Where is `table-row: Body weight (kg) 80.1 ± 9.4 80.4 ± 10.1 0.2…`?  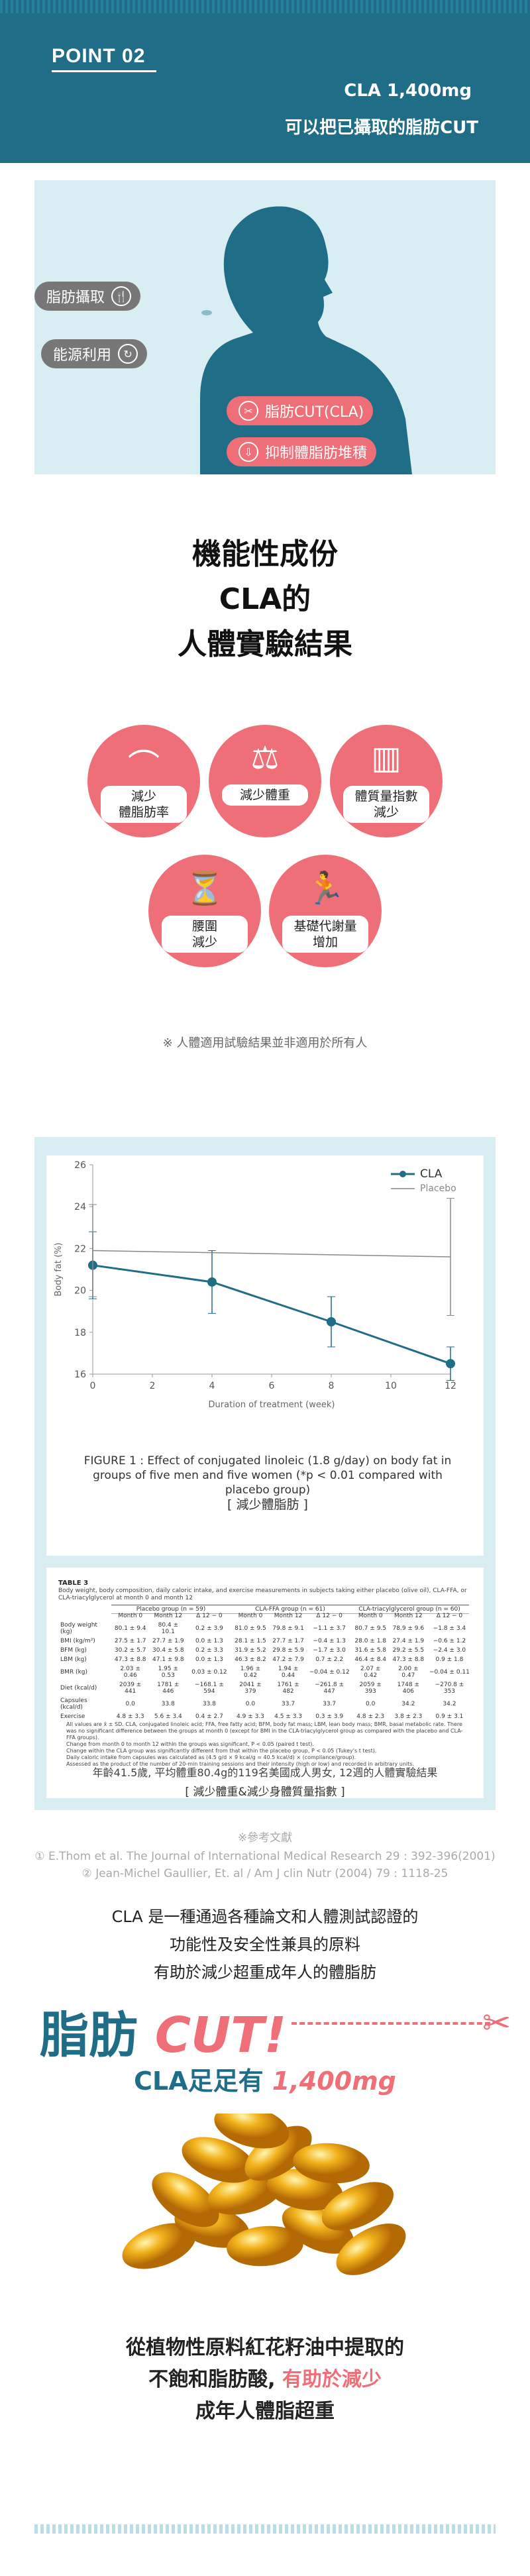
table-row: Body weight (kg) 80.1 ± 9.4 80.4 ± 10.1 0.2… is located at coordinates (263, 1628).